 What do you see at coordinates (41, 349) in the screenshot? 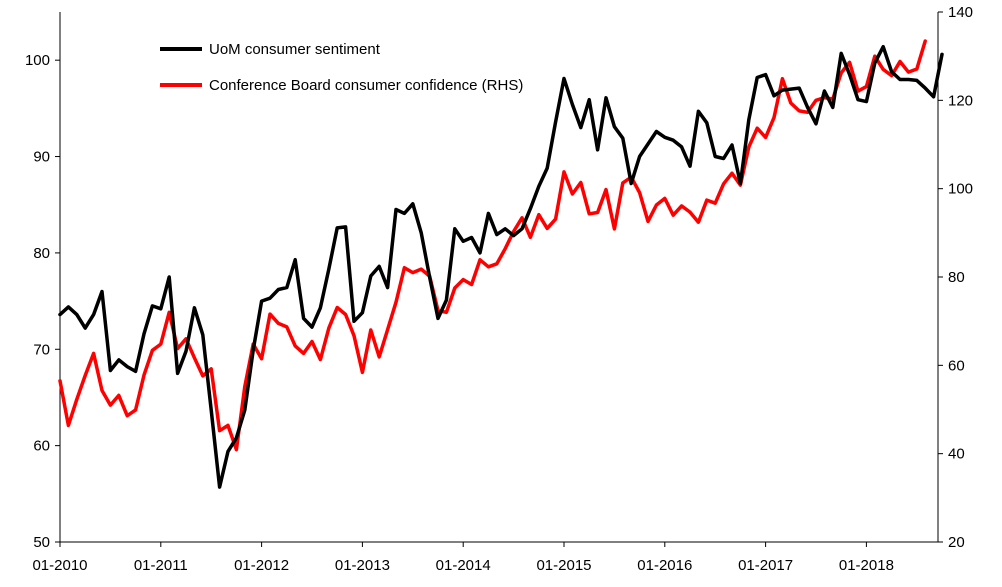
I see `left-y-tick-label: 70` at bounding box center [41, 349].